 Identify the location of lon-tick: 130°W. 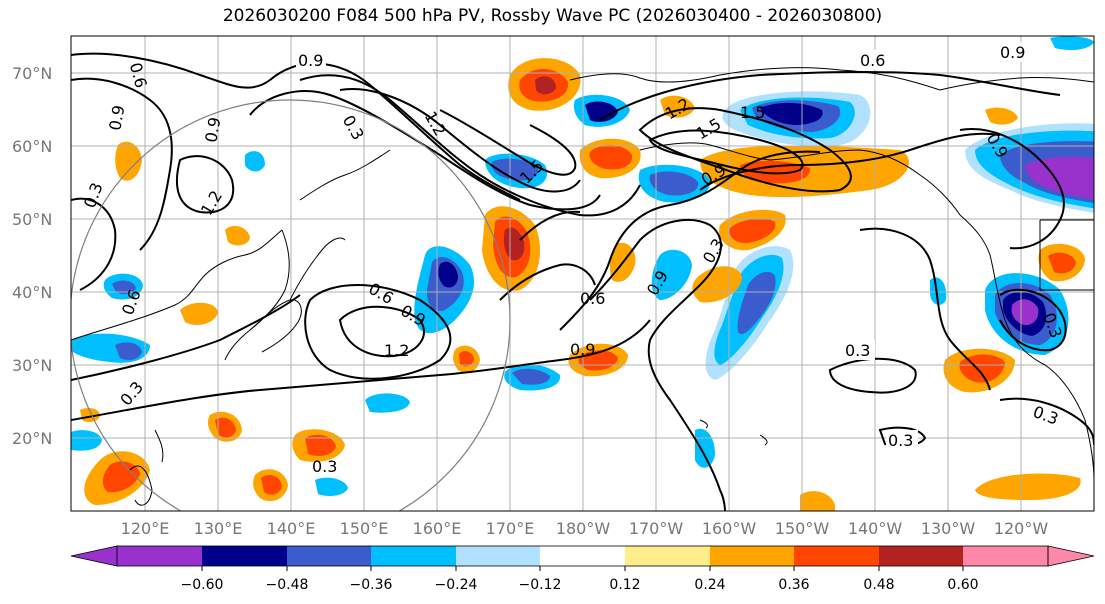
(948, 528).